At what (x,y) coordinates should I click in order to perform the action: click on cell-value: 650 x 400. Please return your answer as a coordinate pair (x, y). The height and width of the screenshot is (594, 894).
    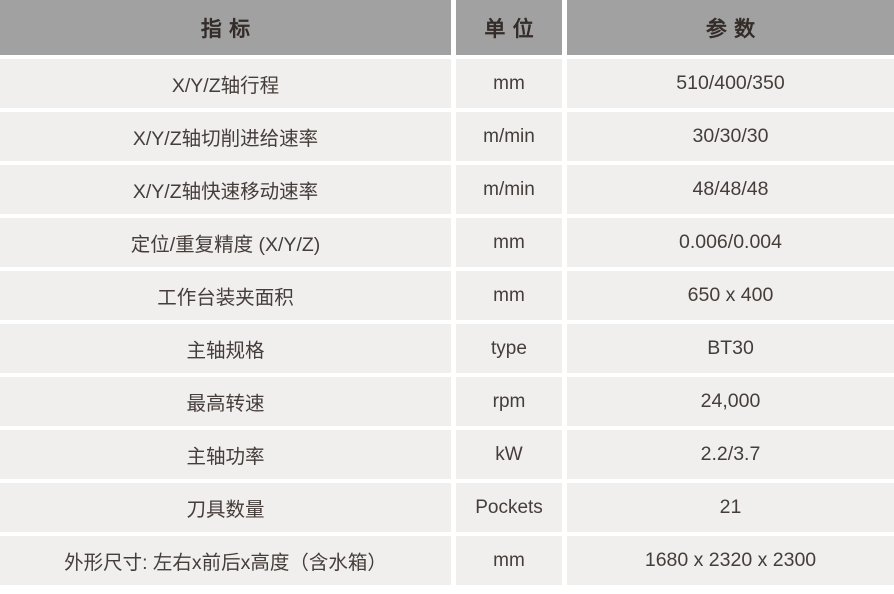
    Looking at the image, I should click on (730, 295).